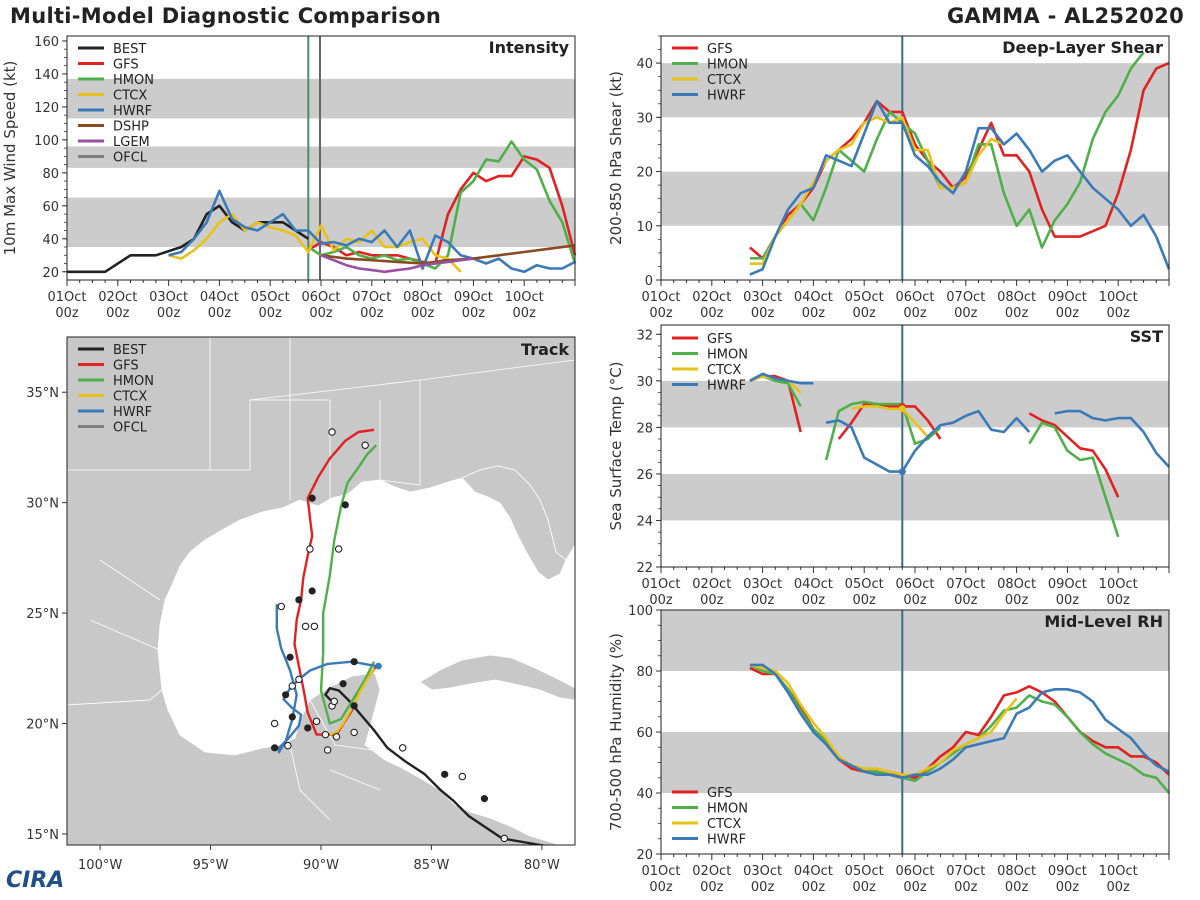 The height and width of the screenshot is (900, 1200). Describe the element at coordinates (126, 366) in the screenshot. I see `track-legend-label-gfs: GFS` at that location.